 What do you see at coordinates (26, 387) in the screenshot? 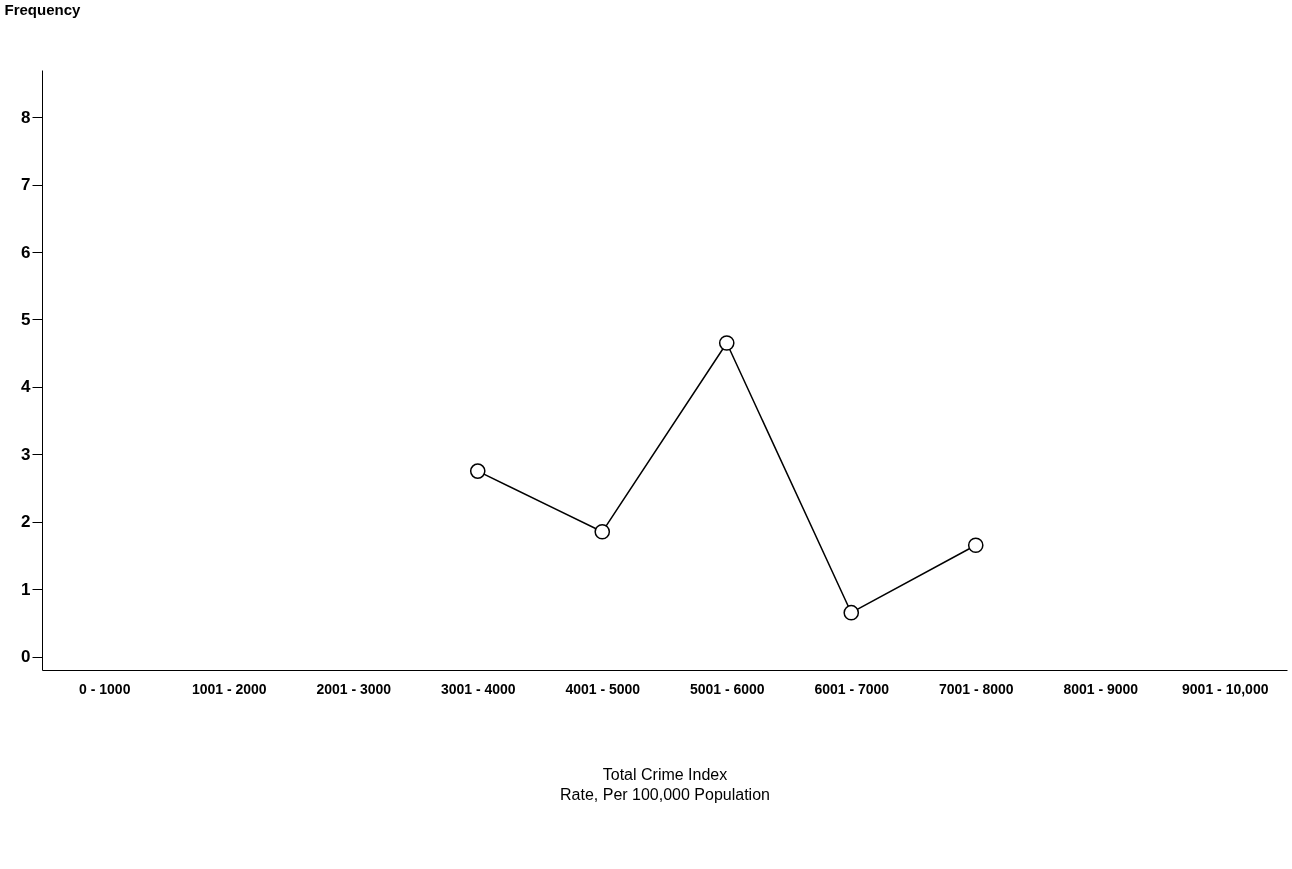
I see `y-tick-label: 4` at bounding box center [26, 387].